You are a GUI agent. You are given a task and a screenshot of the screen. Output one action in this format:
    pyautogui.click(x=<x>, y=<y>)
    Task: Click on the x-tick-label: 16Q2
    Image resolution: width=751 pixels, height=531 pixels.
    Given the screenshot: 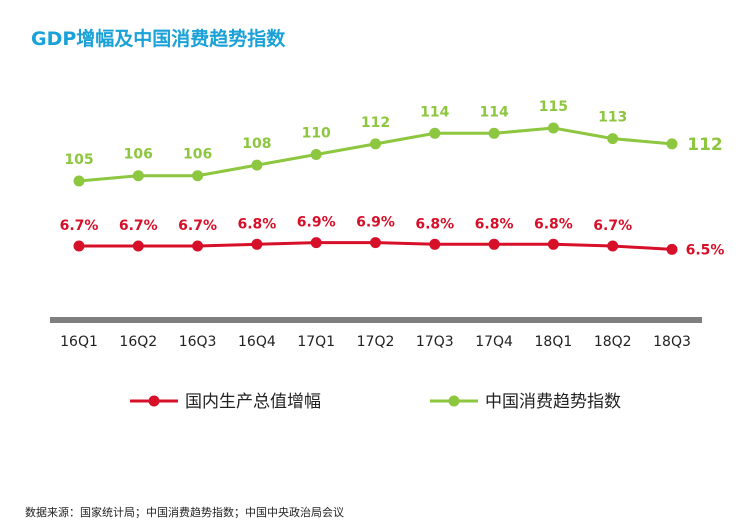 What is the action you would take?
    pyautogui.click(x=138, y=342)
    